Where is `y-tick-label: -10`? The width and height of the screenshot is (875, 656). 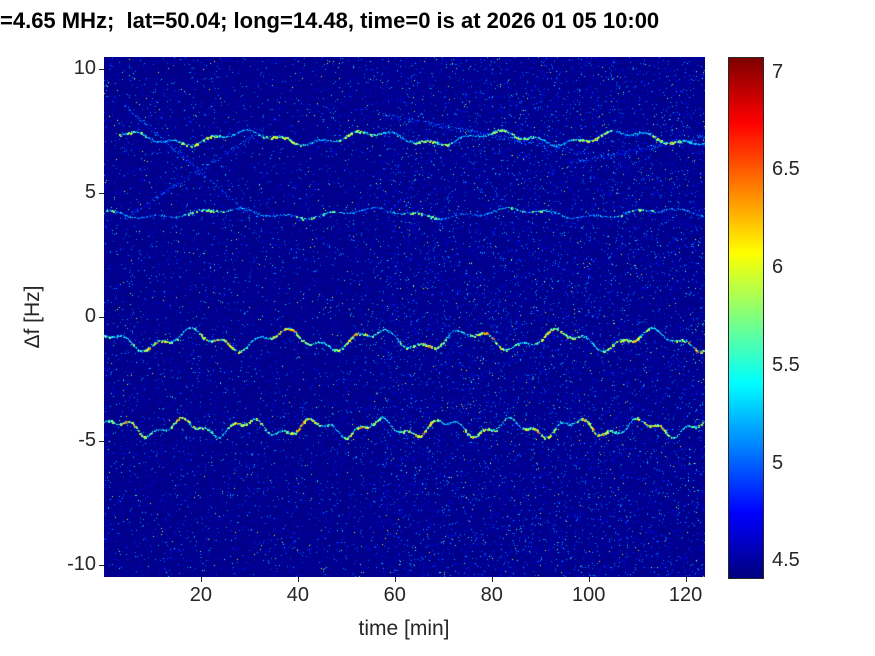 y-tick-label: -10 is located at coordinates (81, 563).